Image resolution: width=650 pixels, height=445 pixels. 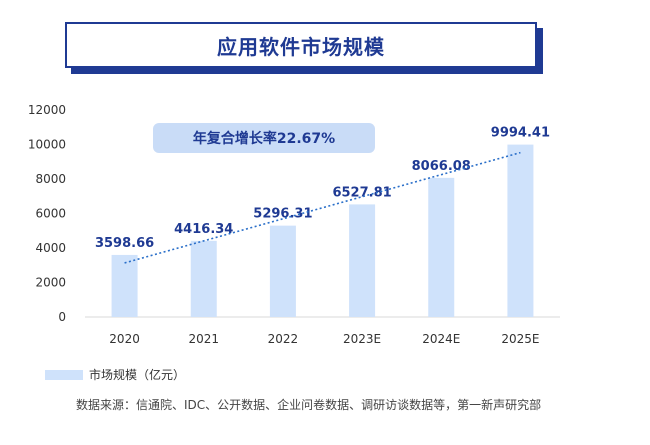 I want to click on data-label: 4416.34, so click(x=203, y=229).